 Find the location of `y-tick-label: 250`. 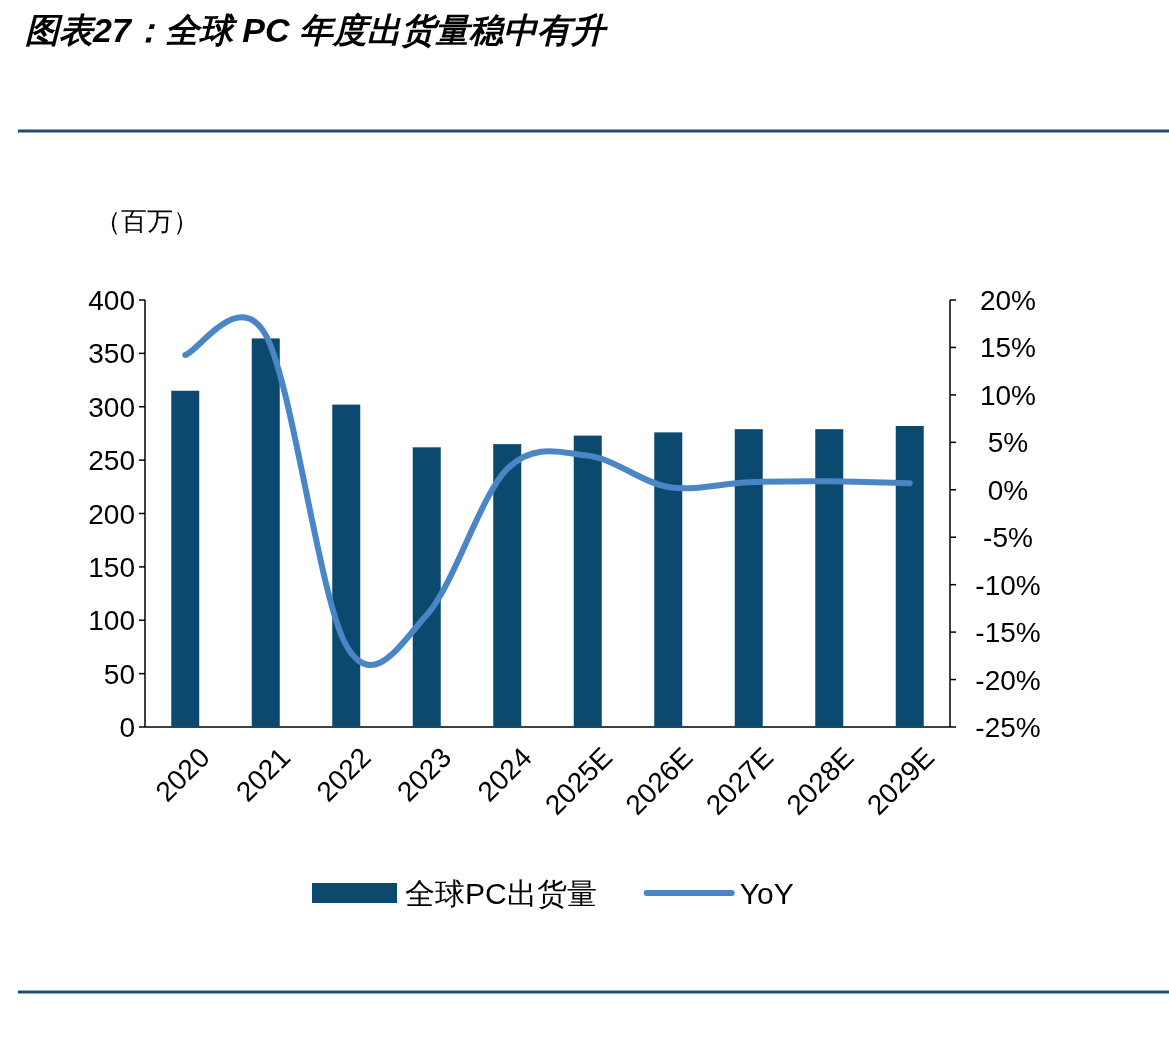

y-tick-label: 250 is located at coordinates (111, 461).